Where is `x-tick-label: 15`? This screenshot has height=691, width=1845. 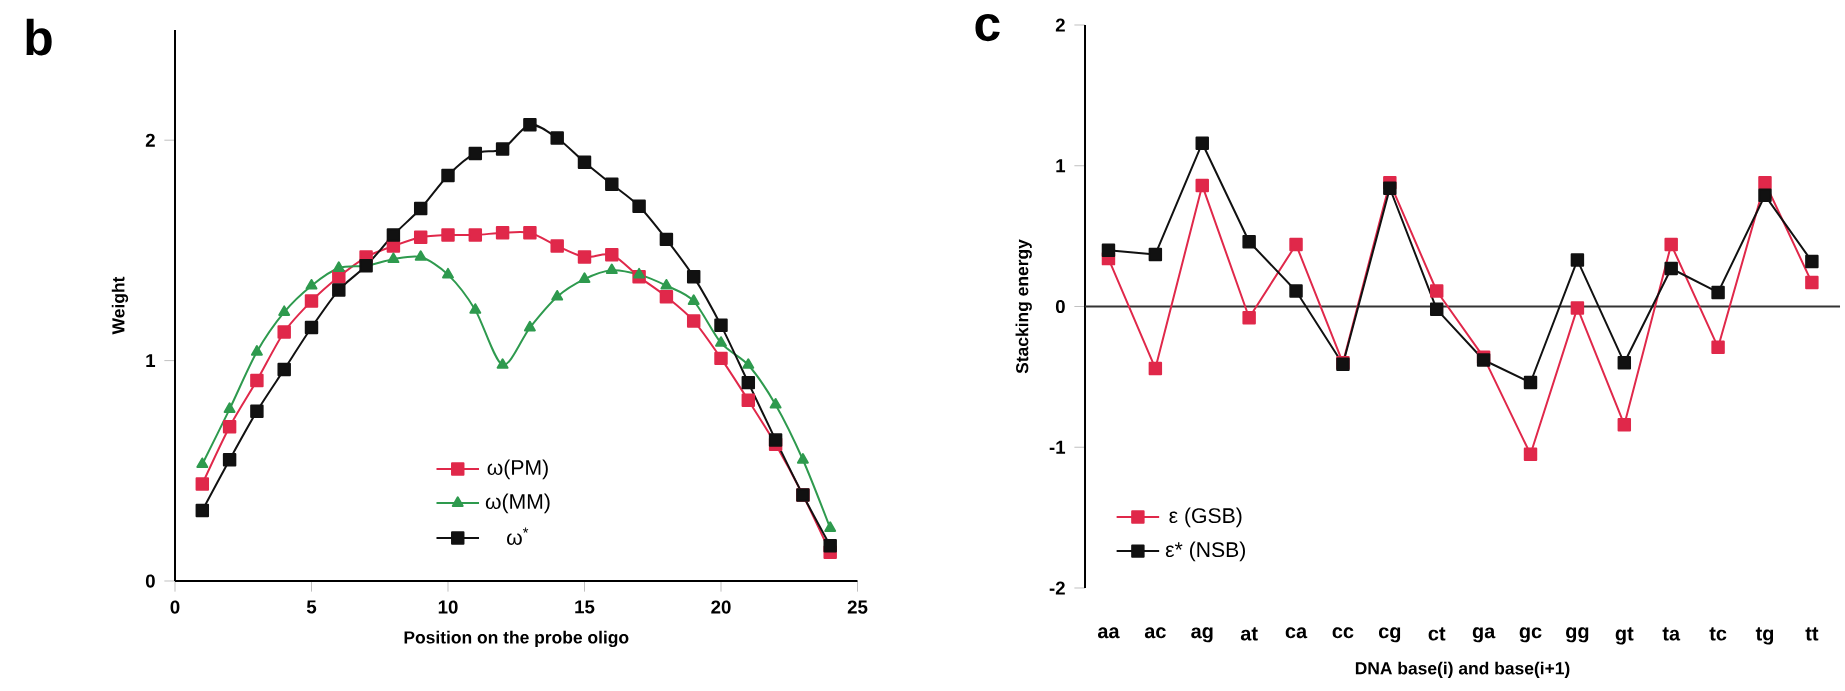
x-tick-label: 15 is located at coordinates (585, 607).